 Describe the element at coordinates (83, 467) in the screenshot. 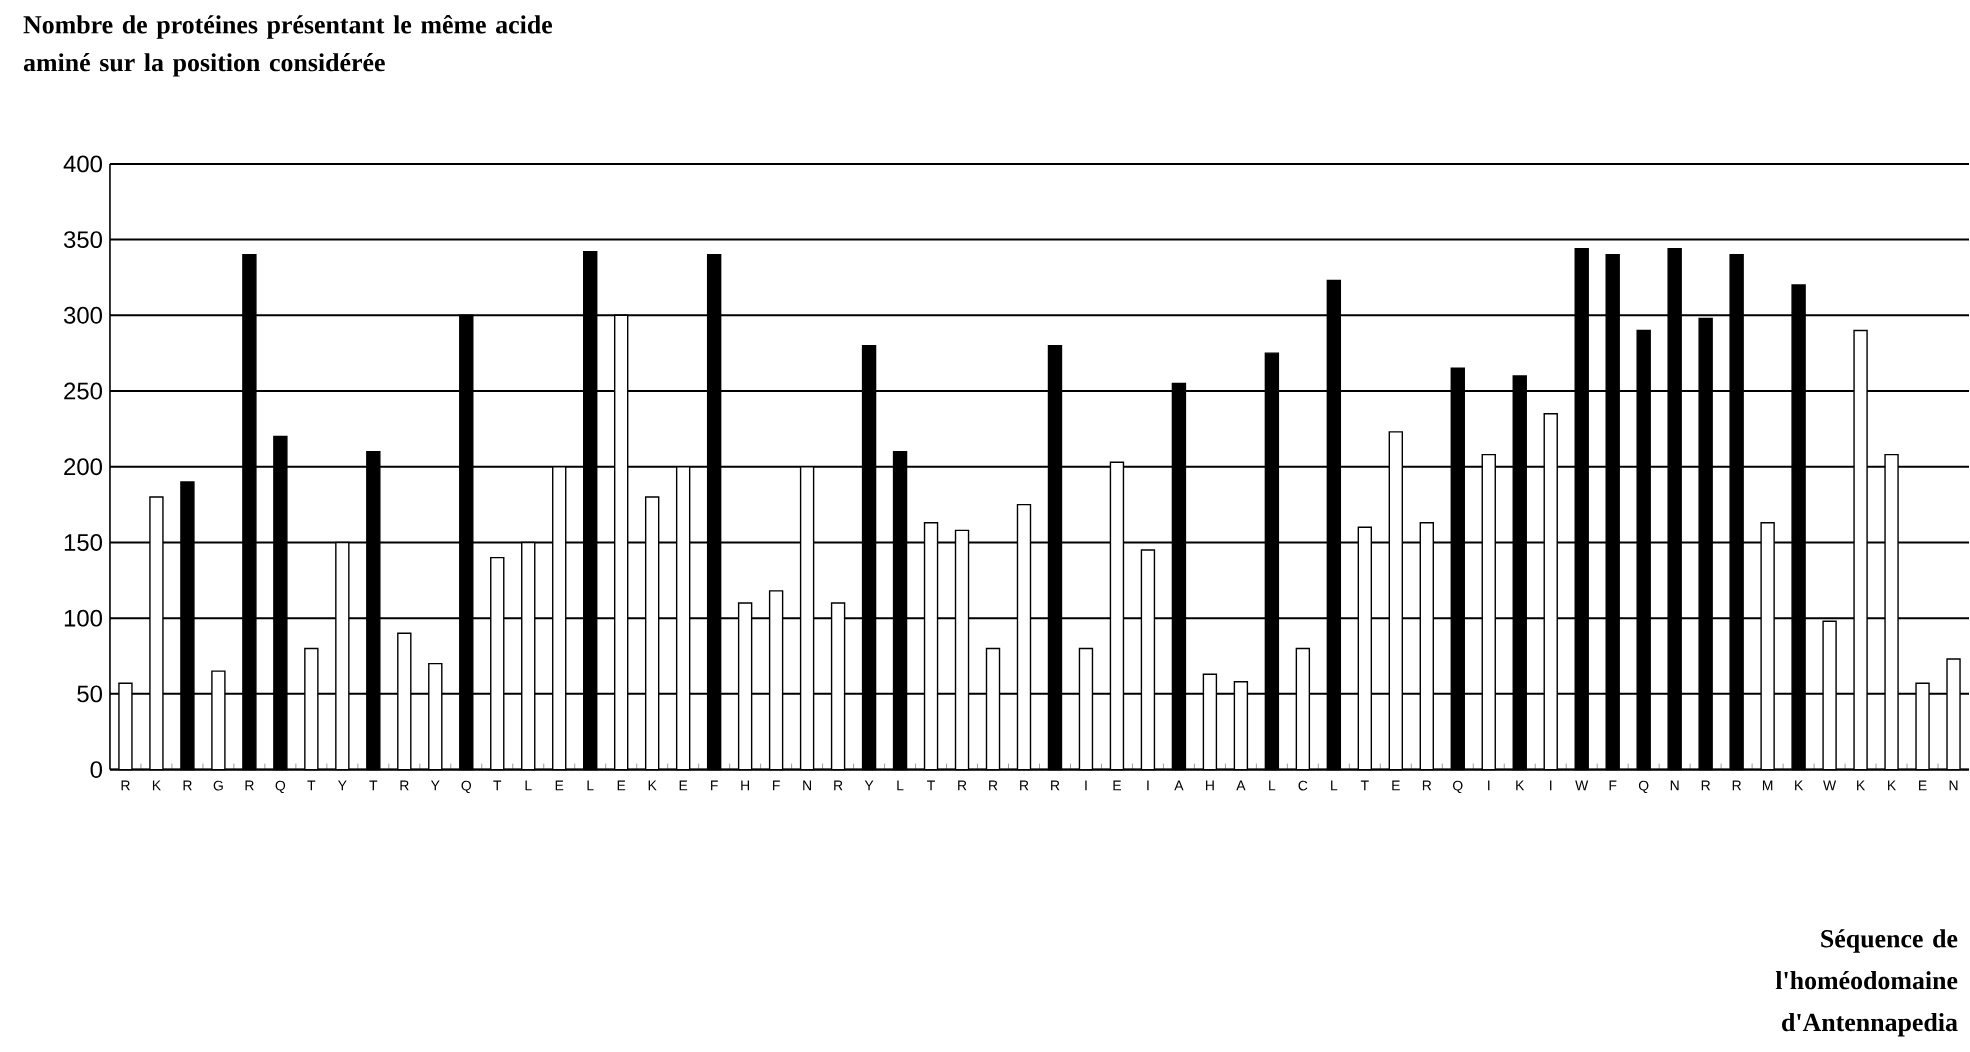

I see `y-tick-label: 200` at that location.